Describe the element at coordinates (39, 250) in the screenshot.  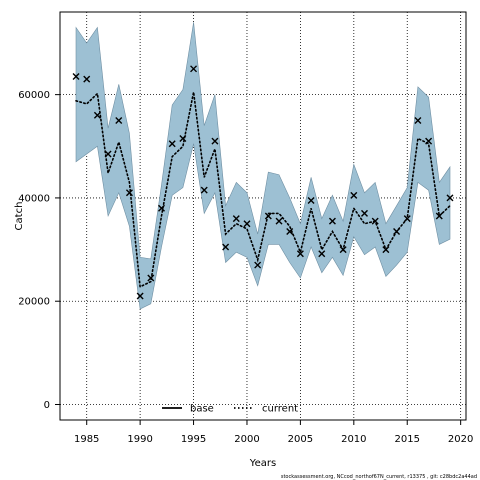
I see `y-axis: 0 20000 40000 60000` at that location.